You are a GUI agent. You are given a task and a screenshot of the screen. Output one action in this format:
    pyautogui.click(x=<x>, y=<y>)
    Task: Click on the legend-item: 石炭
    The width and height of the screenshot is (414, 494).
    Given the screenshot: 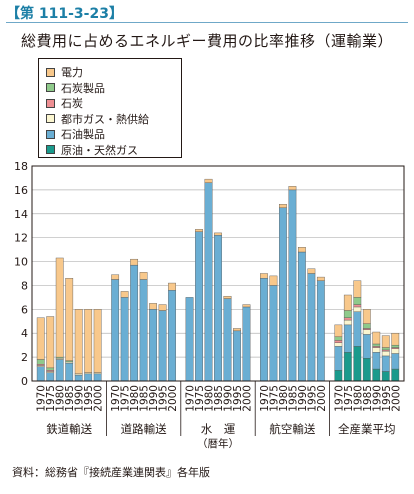 What is the action you would take?
    pyautogui.click(x=64, y=103)
    